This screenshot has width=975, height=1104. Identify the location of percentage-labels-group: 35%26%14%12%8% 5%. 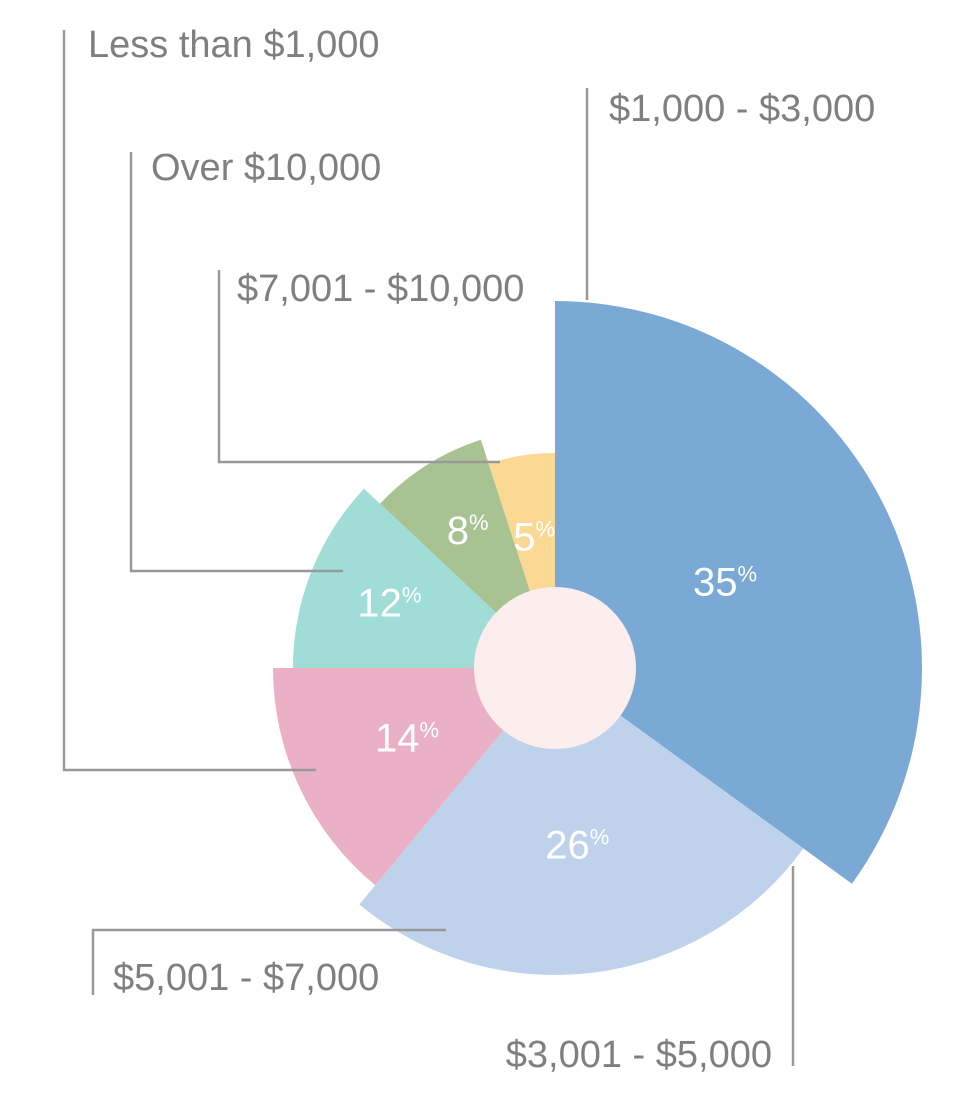
(557, 688).